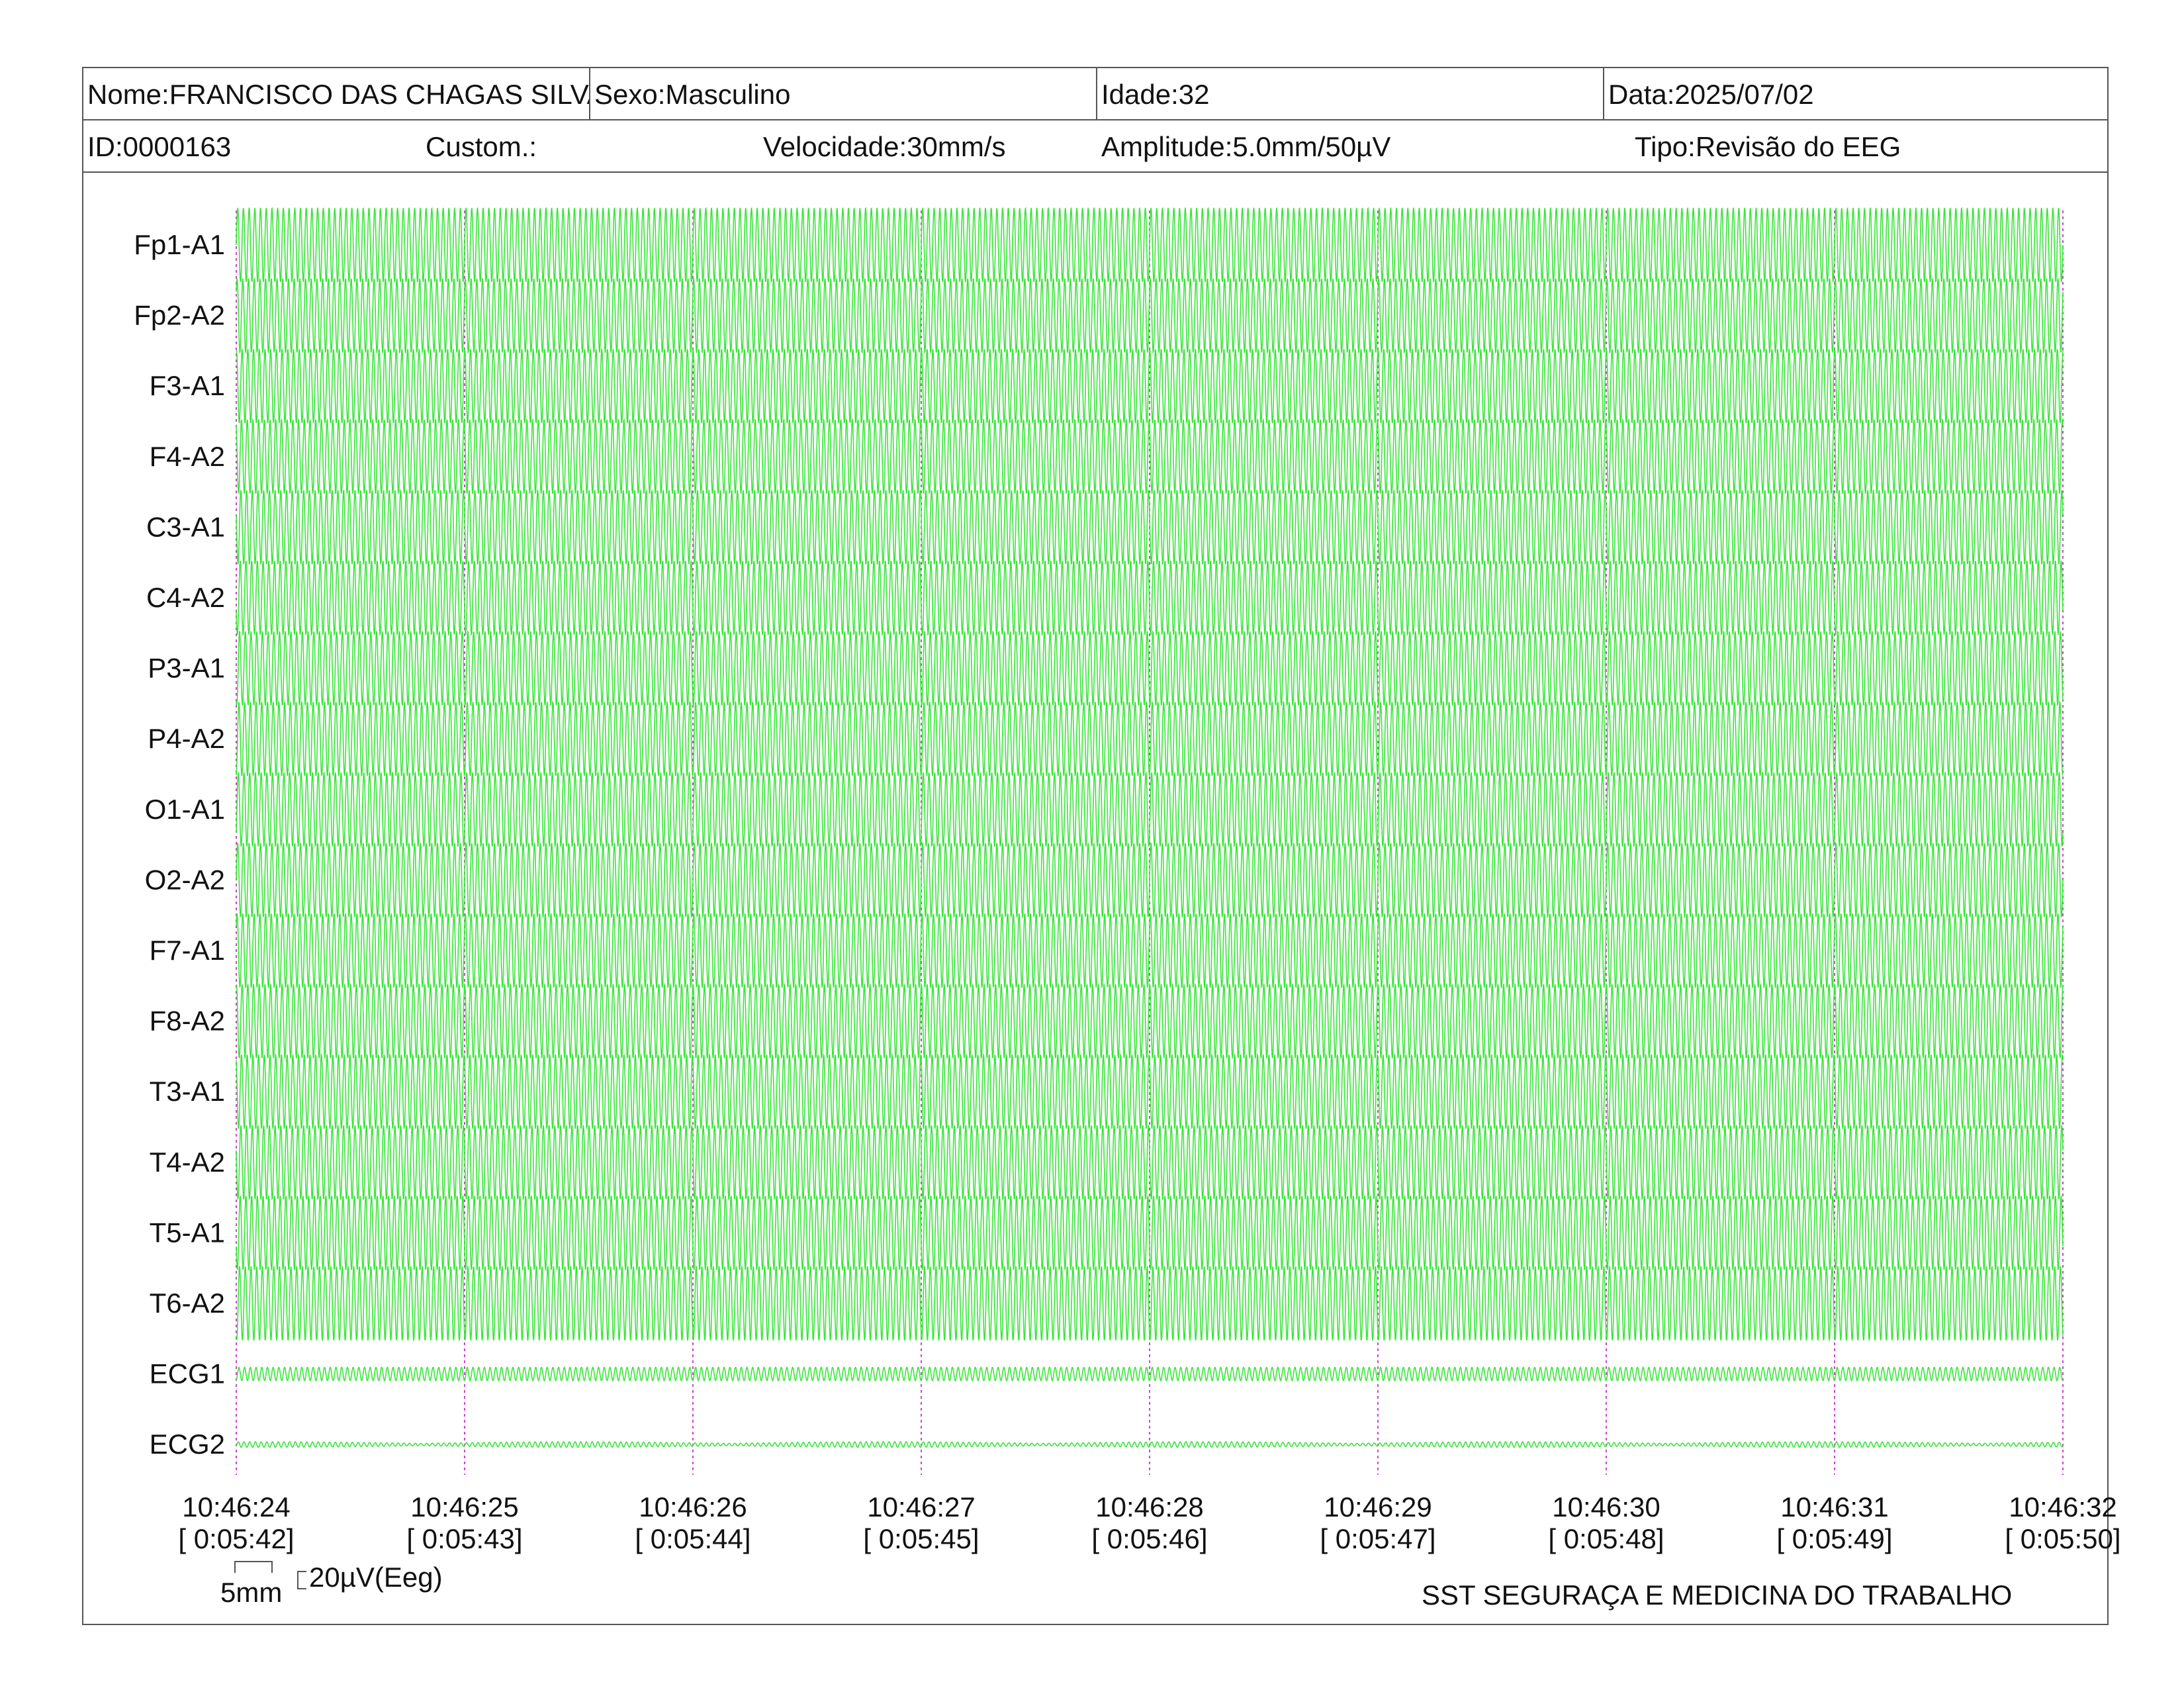 The height and width of the screenshot is (1688, 2184). I want to click on exam-date: Data:2025/07/02, so click(1711, 94).